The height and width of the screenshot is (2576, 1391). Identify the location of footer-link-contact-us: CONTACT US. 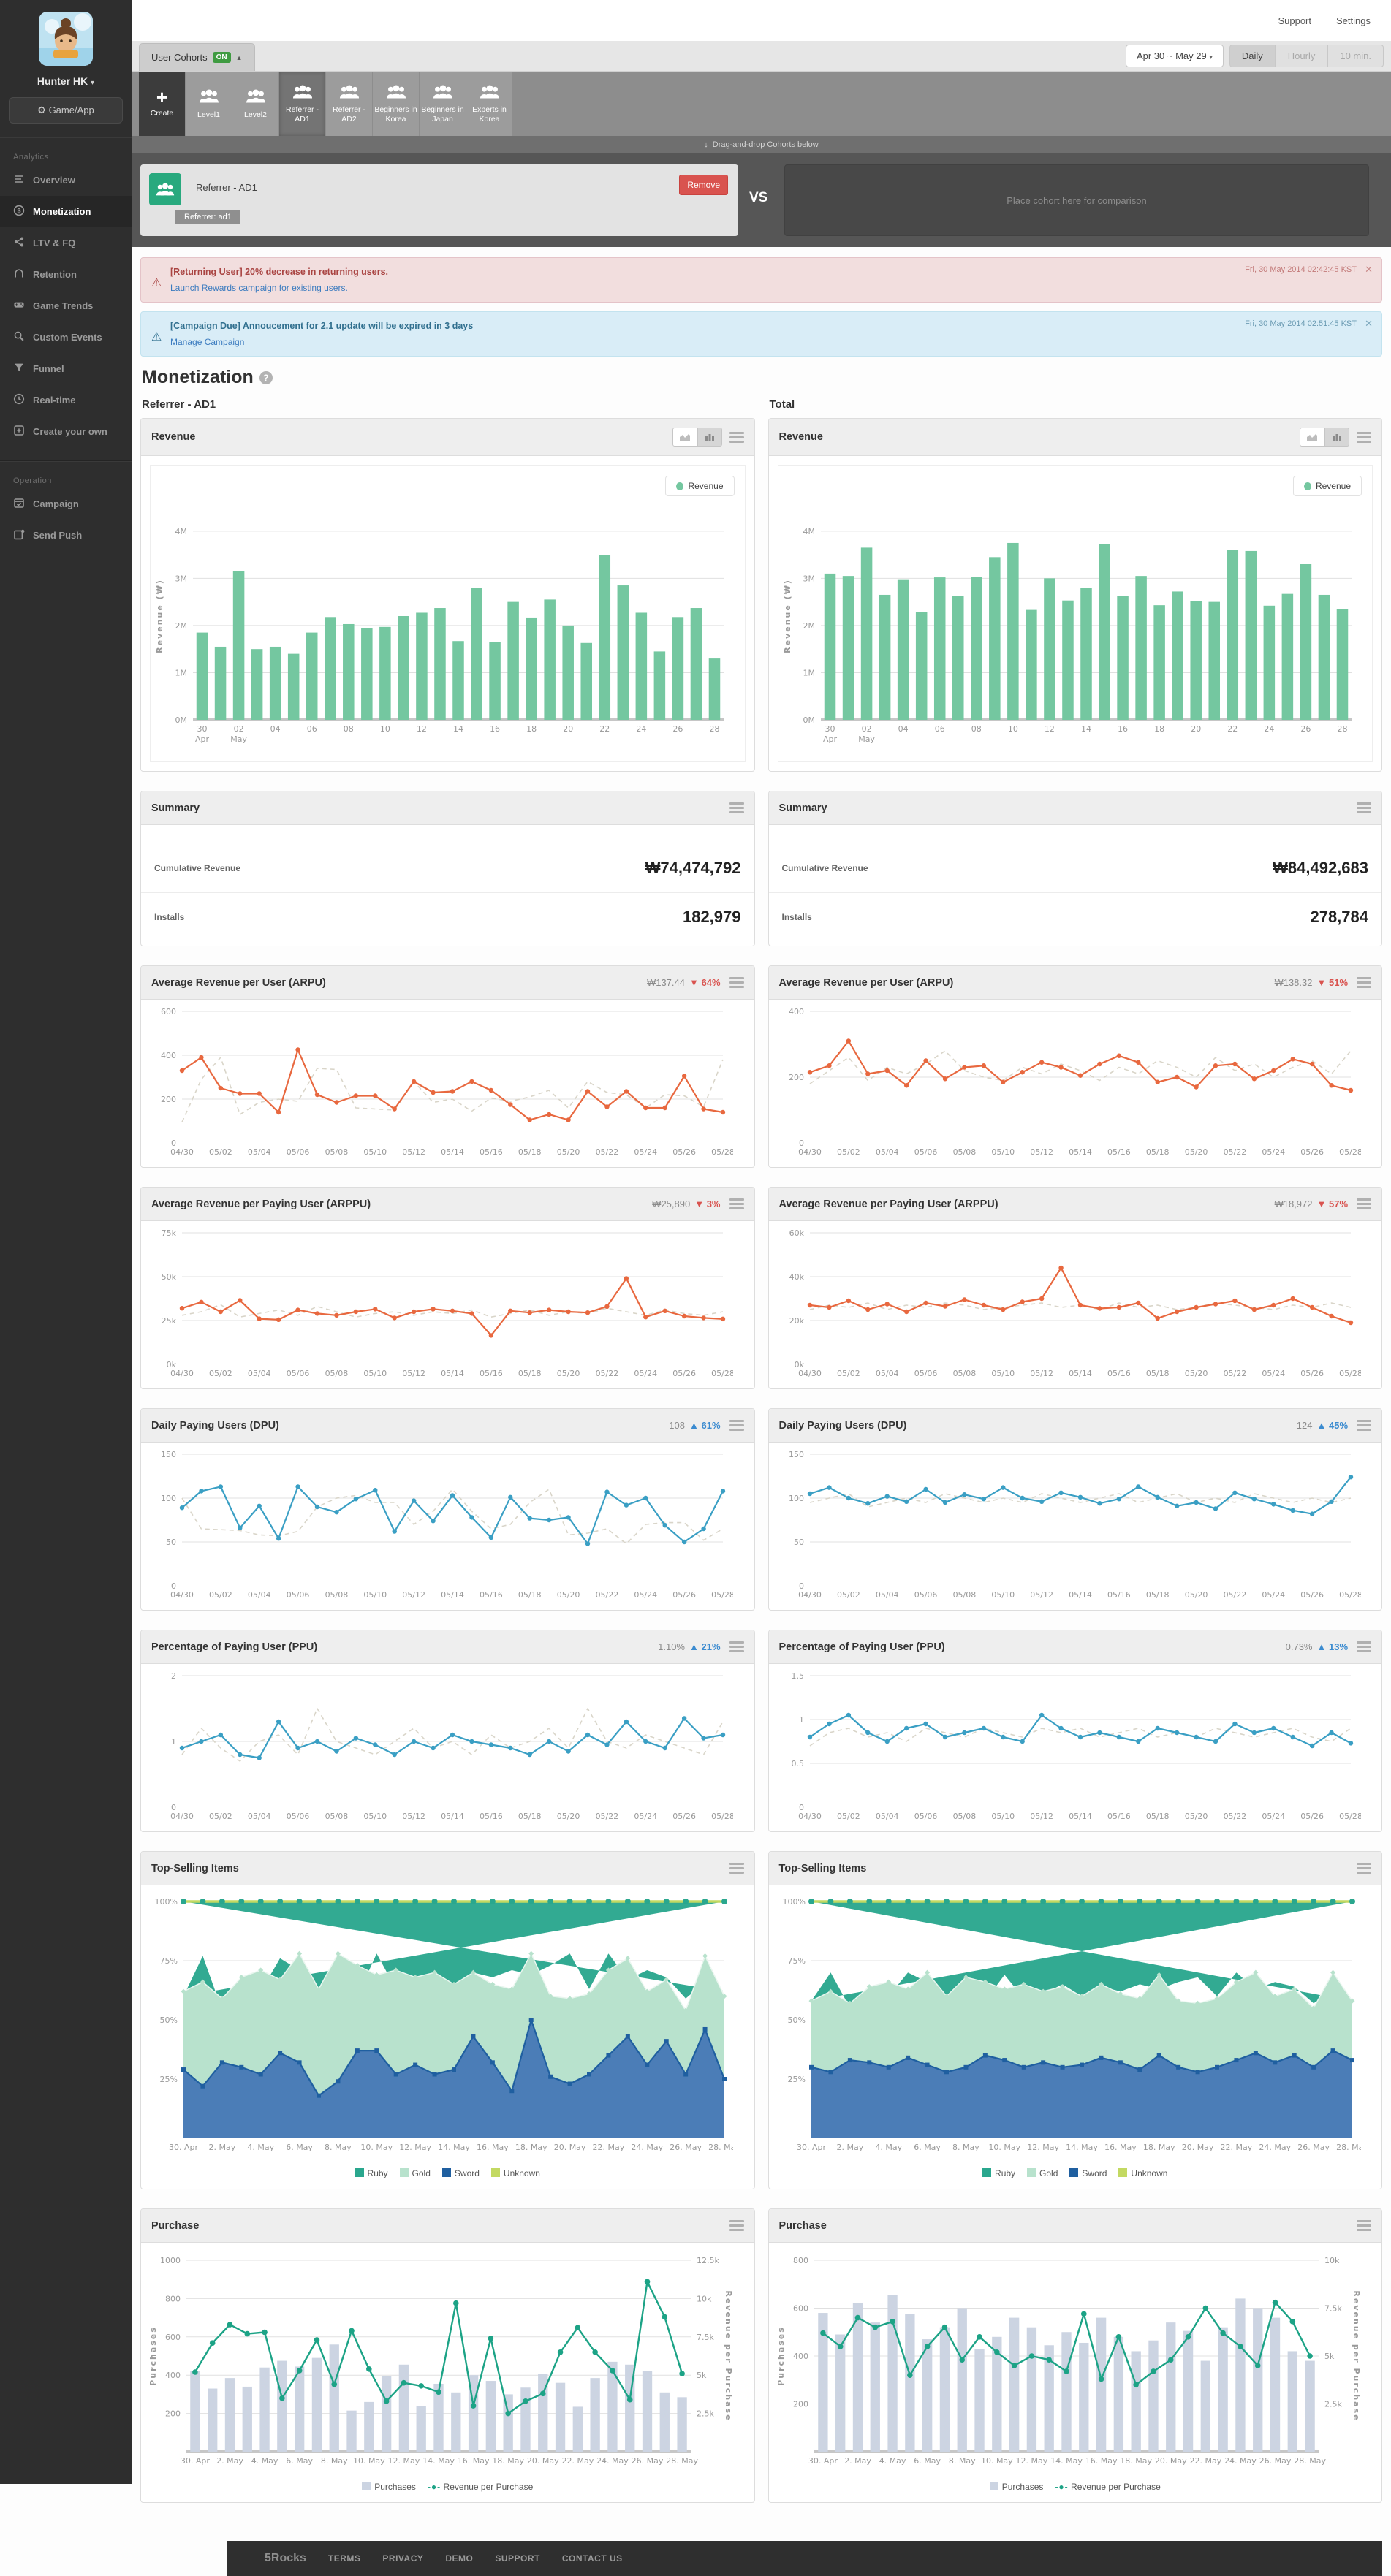
(592, 2559).